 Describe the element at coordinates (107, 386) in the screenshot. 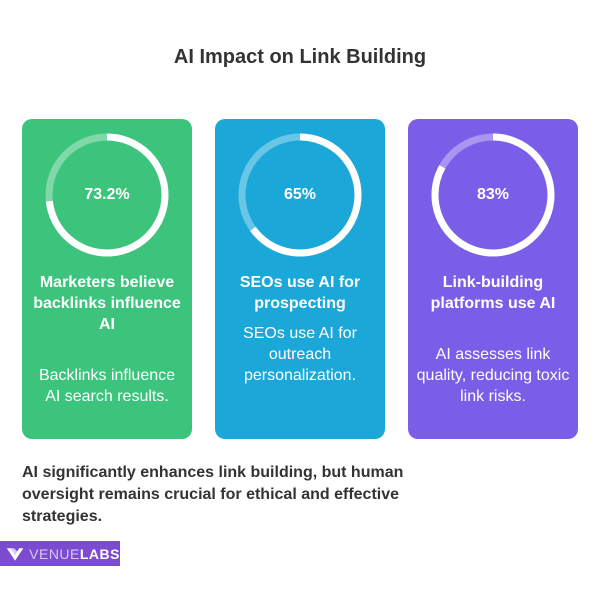

I see `stat-description: Backlinks influence AI search results.` at that location.